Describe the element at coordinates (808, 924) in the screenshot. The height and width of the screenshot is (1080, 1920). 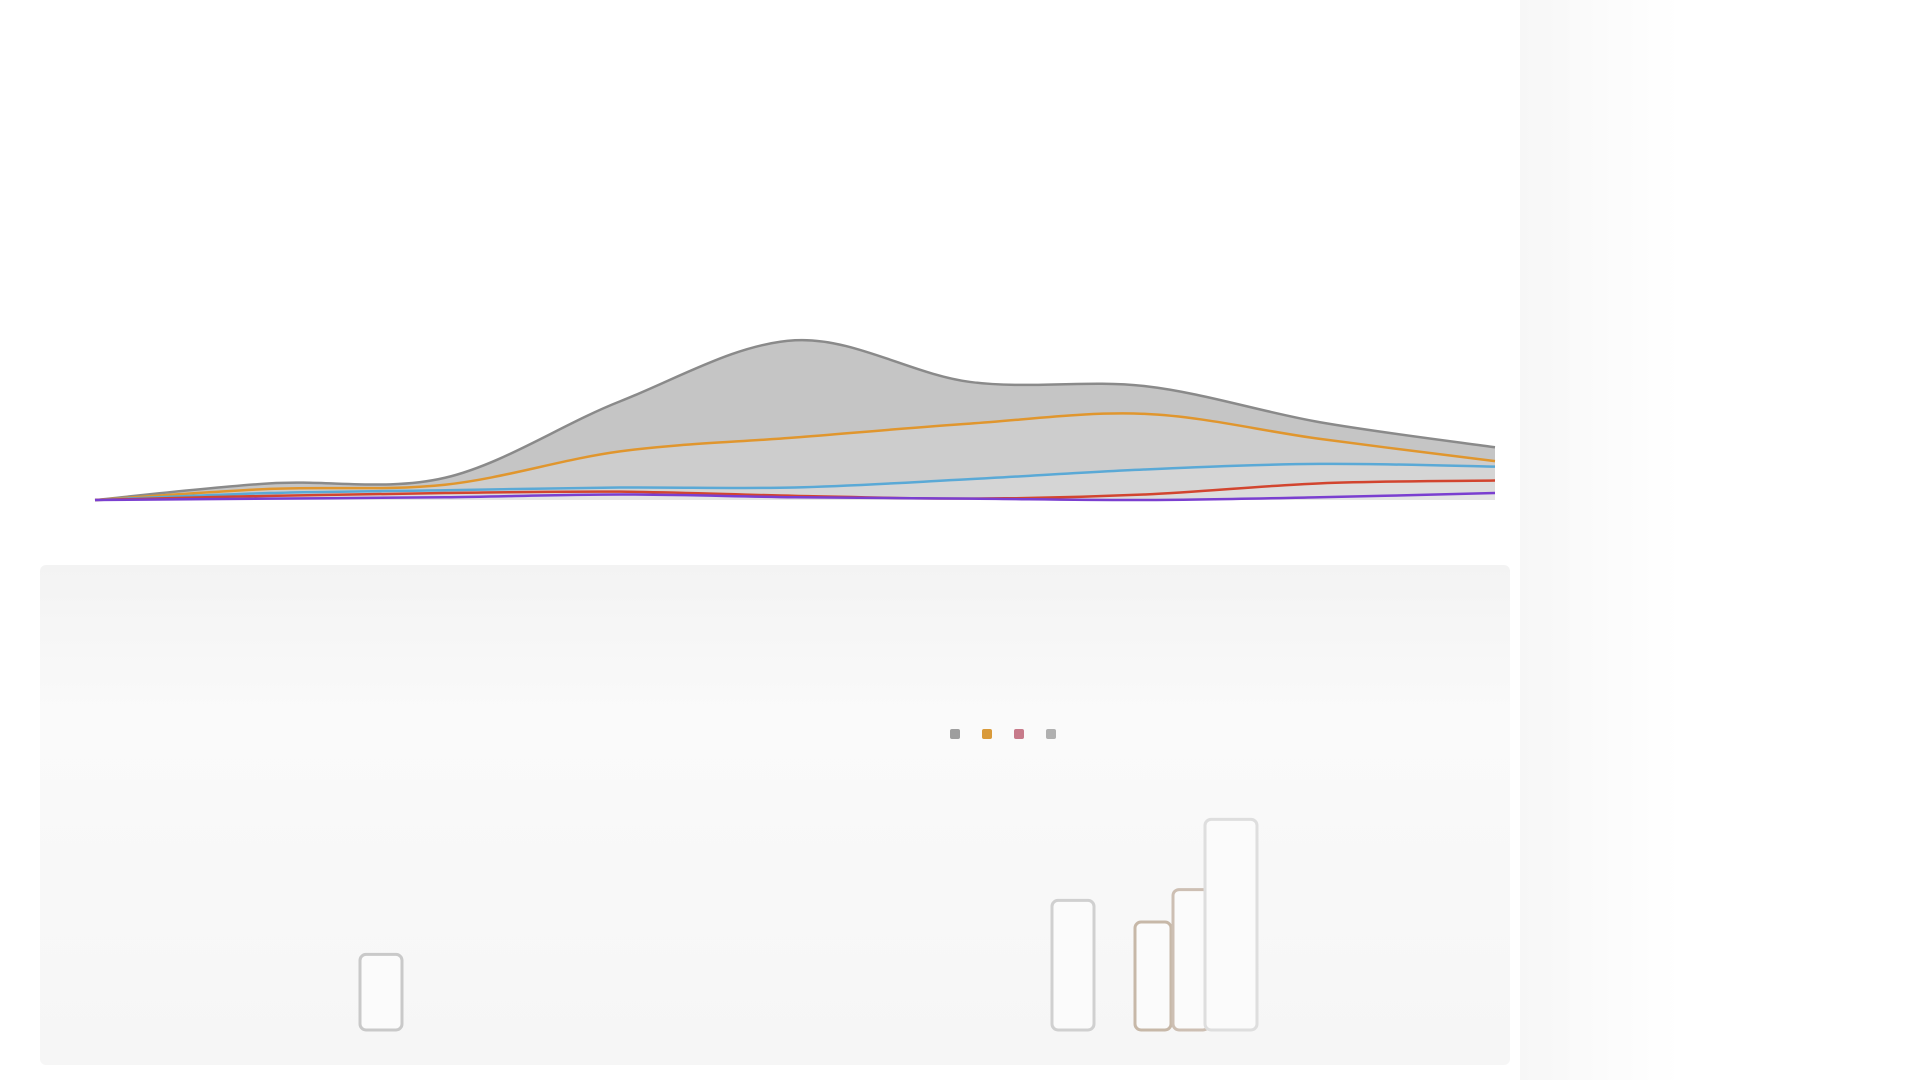
I see `bar-group` at that location.